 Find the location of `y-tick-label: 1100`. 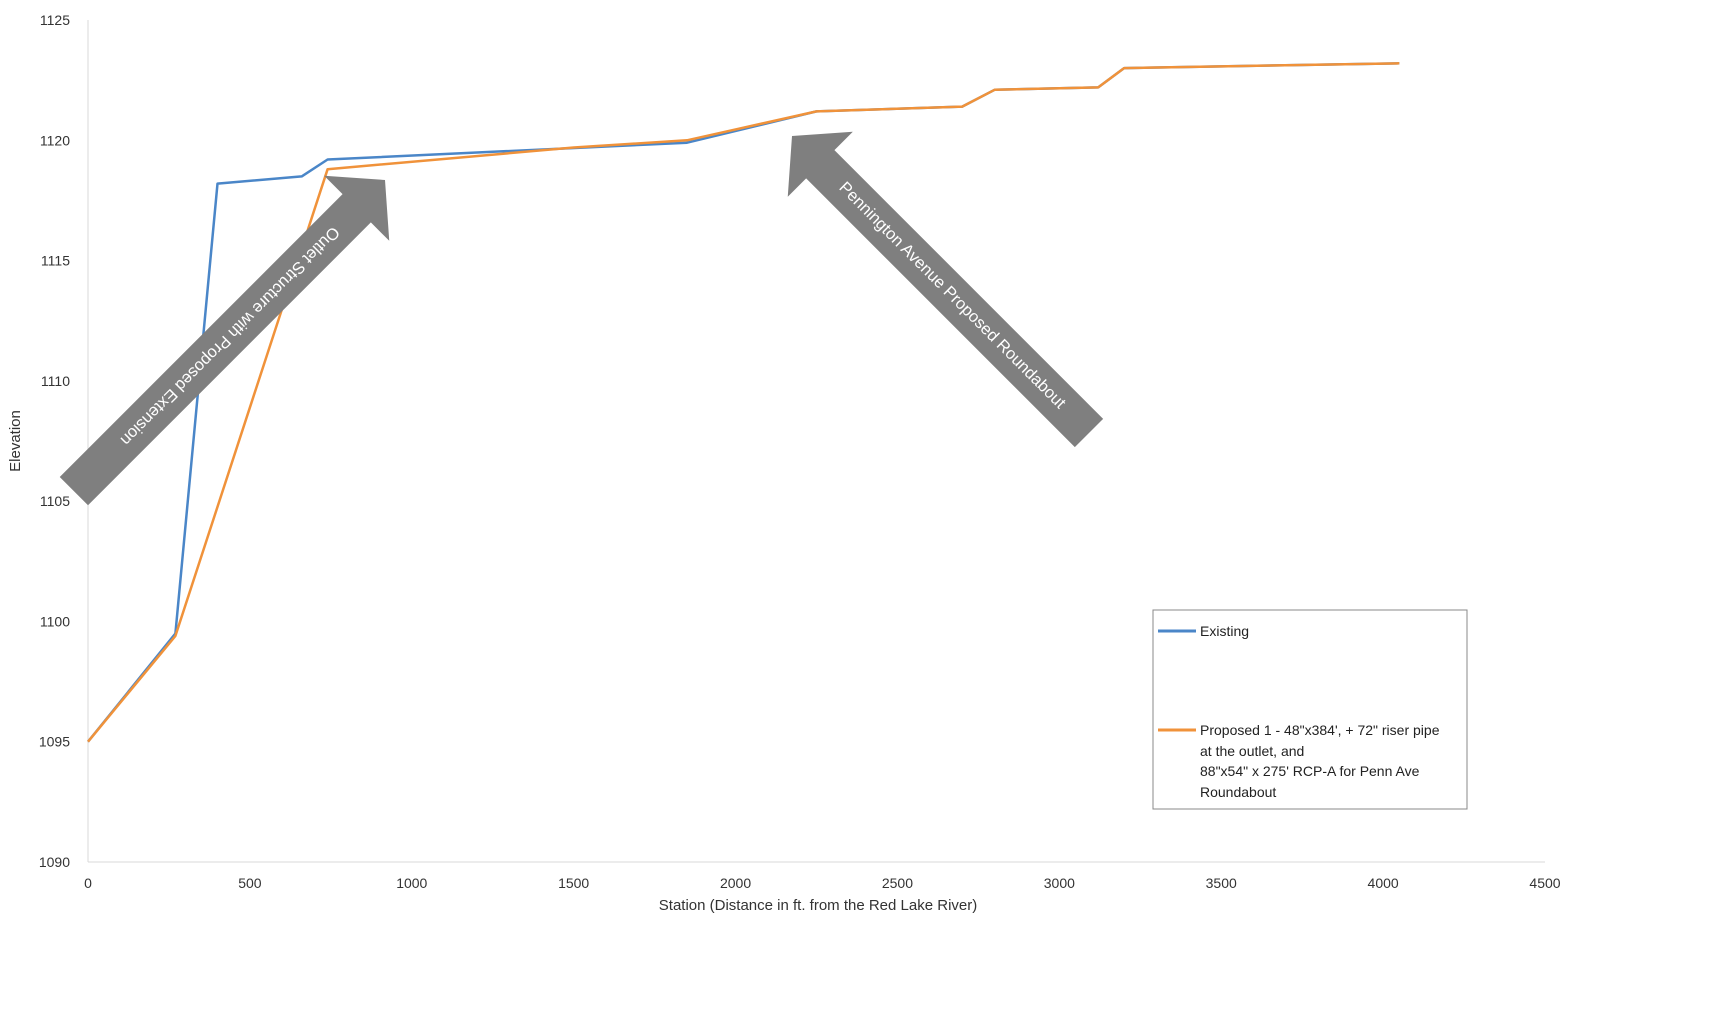

y-tick-label: 1100 is located at coordinates (55, 621).